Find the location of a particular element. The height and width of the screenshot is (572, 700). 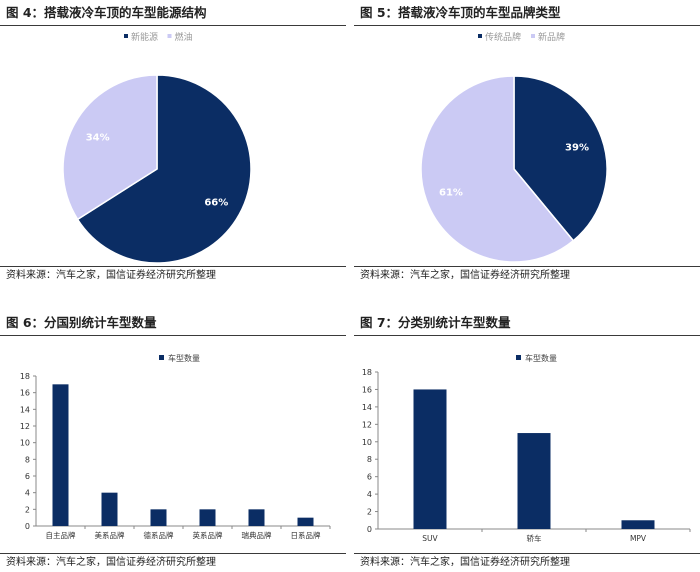

y-tick-label-3-4: 8 is located at coordinates (369, 459).